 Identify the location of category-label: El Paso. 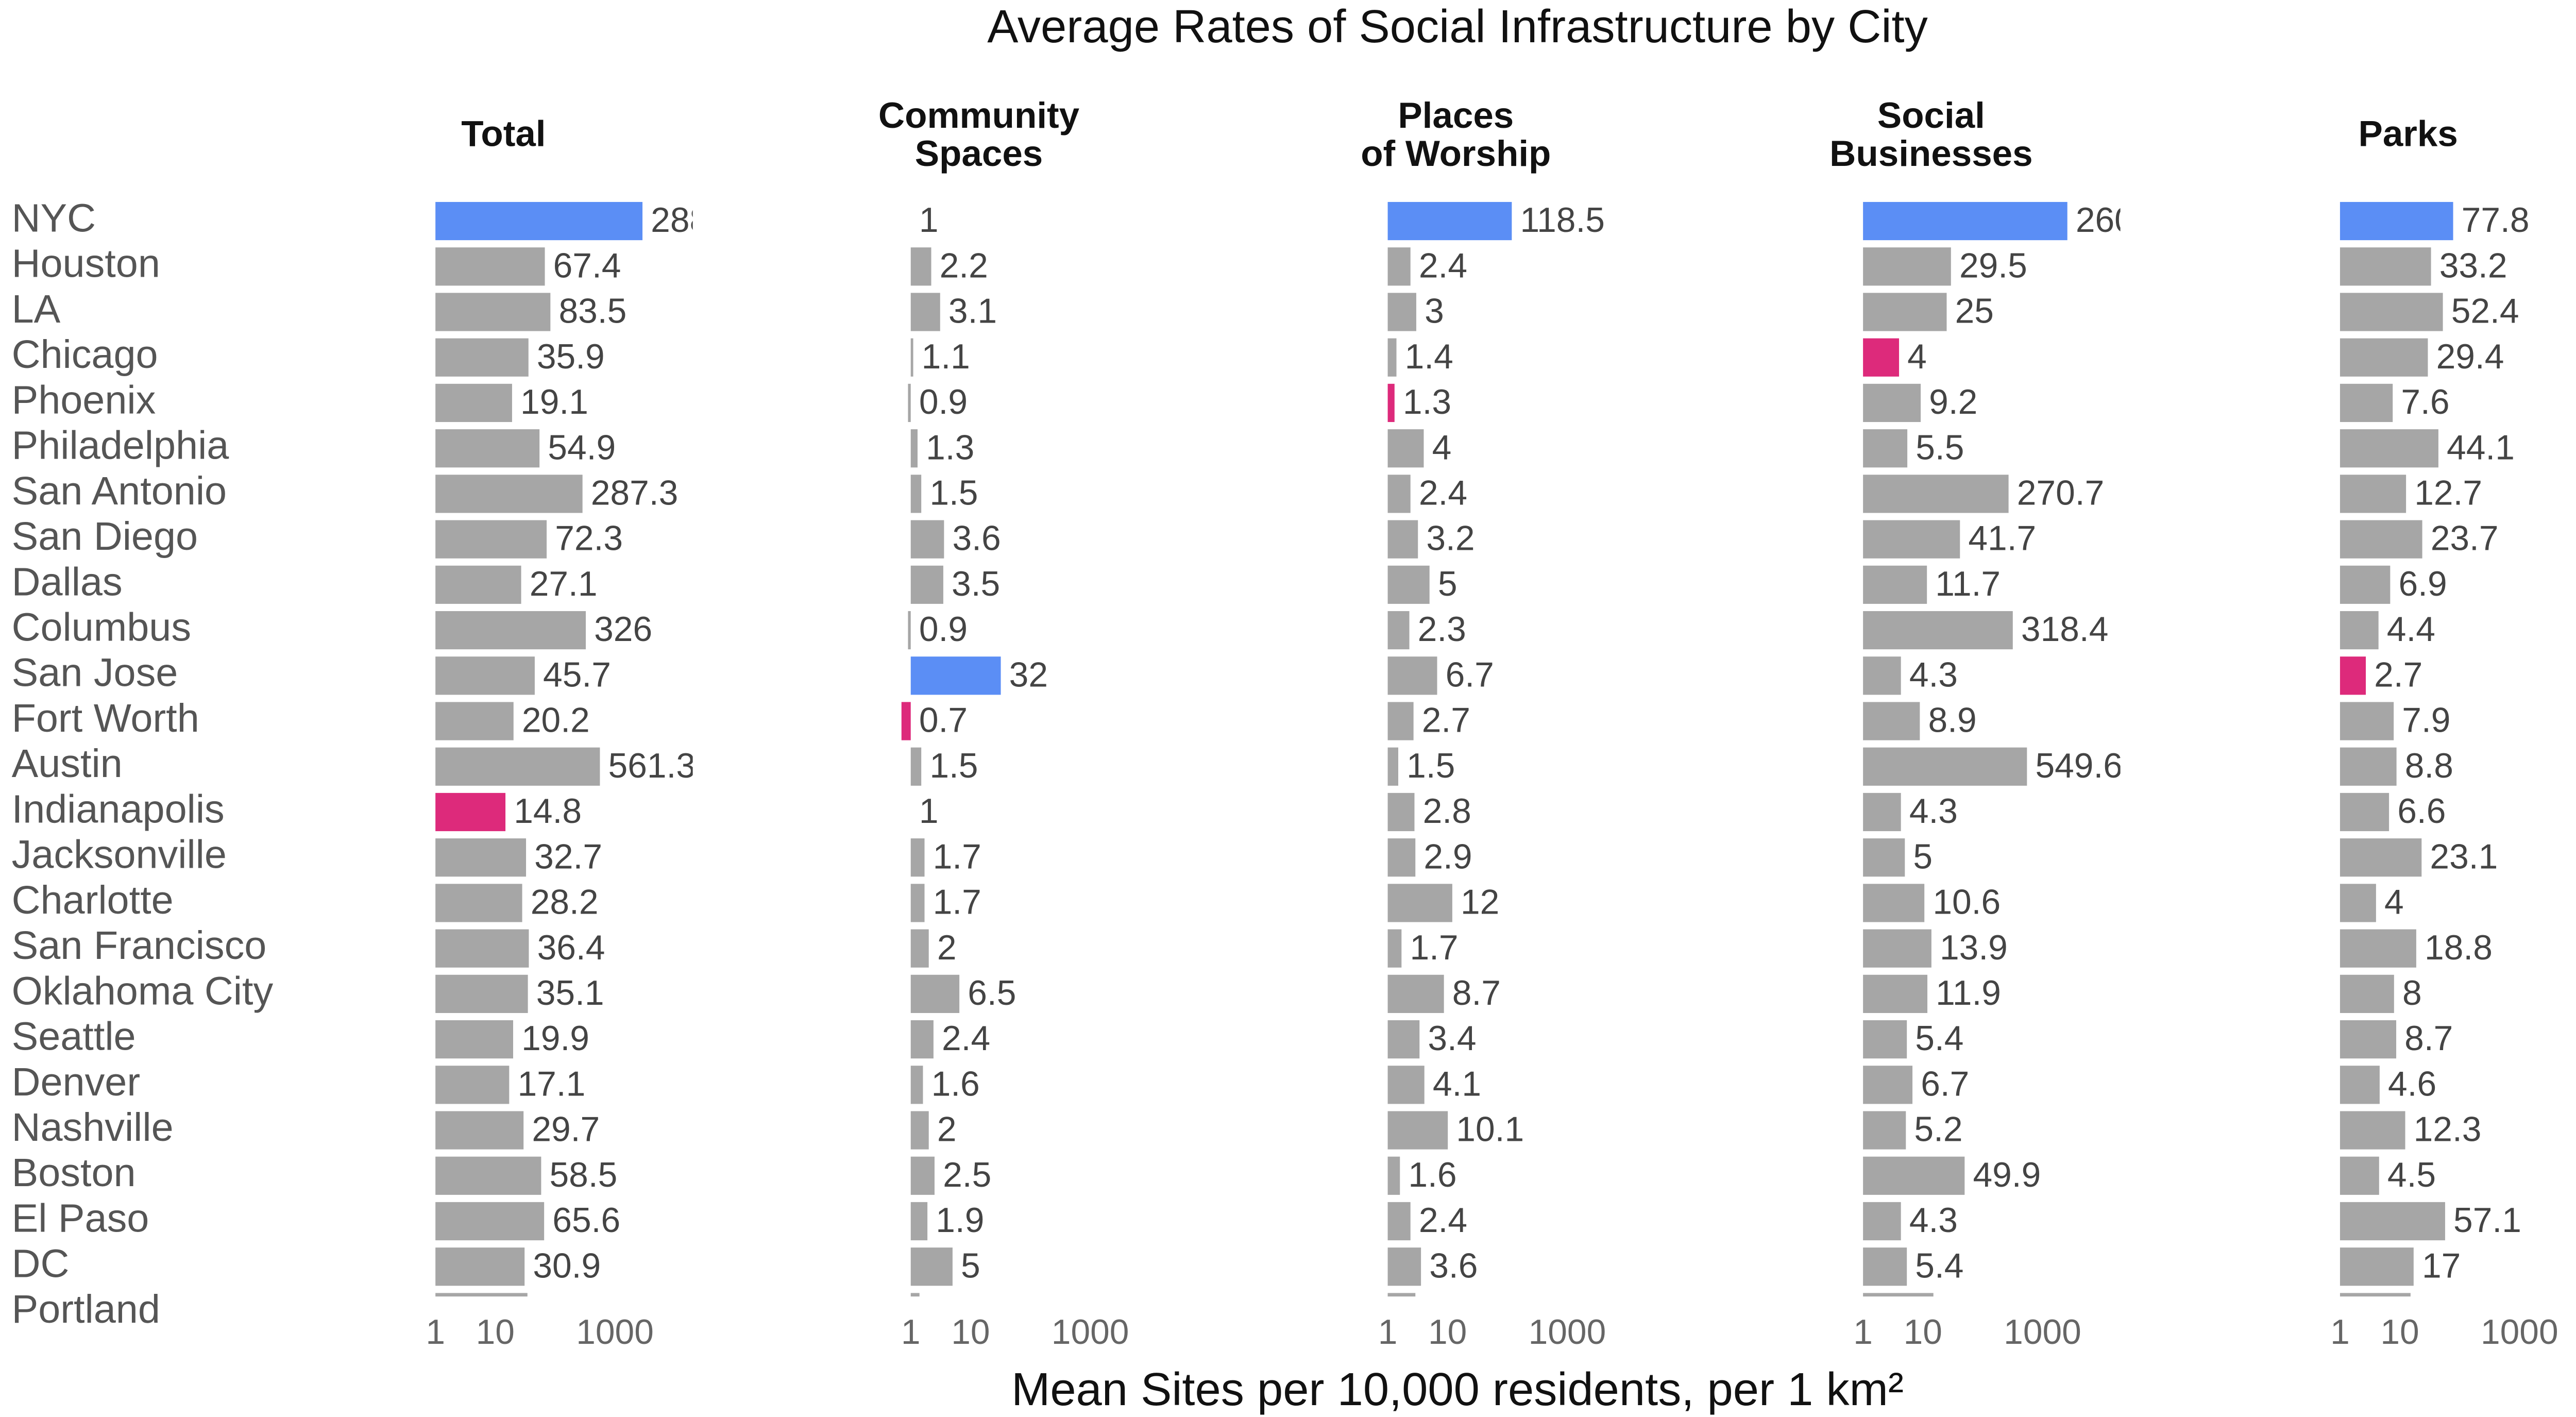
(80, 1218).